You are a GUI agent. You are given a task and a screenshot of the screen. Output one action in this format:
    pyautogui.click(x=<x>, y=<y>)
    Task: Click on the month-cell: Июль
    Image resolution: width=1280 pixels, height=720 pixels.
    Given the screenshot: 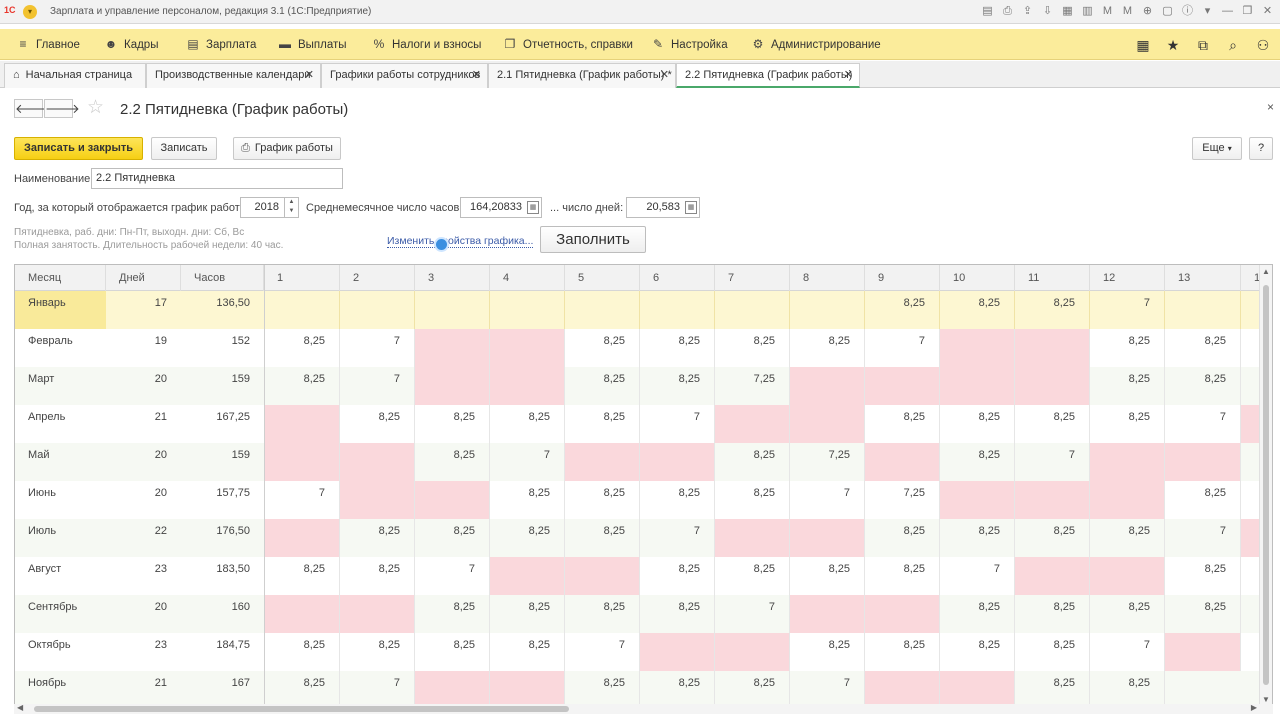 What is the action you would take?
    pyautogui.click(x=42, y=531)
    